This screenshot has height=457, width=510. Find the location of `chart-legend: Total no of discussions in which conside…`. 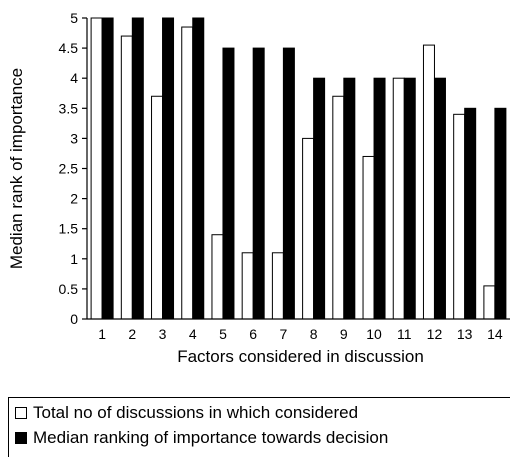

chart-legend: Total no of discussions in which conside… is located at coordinates (259, 427).